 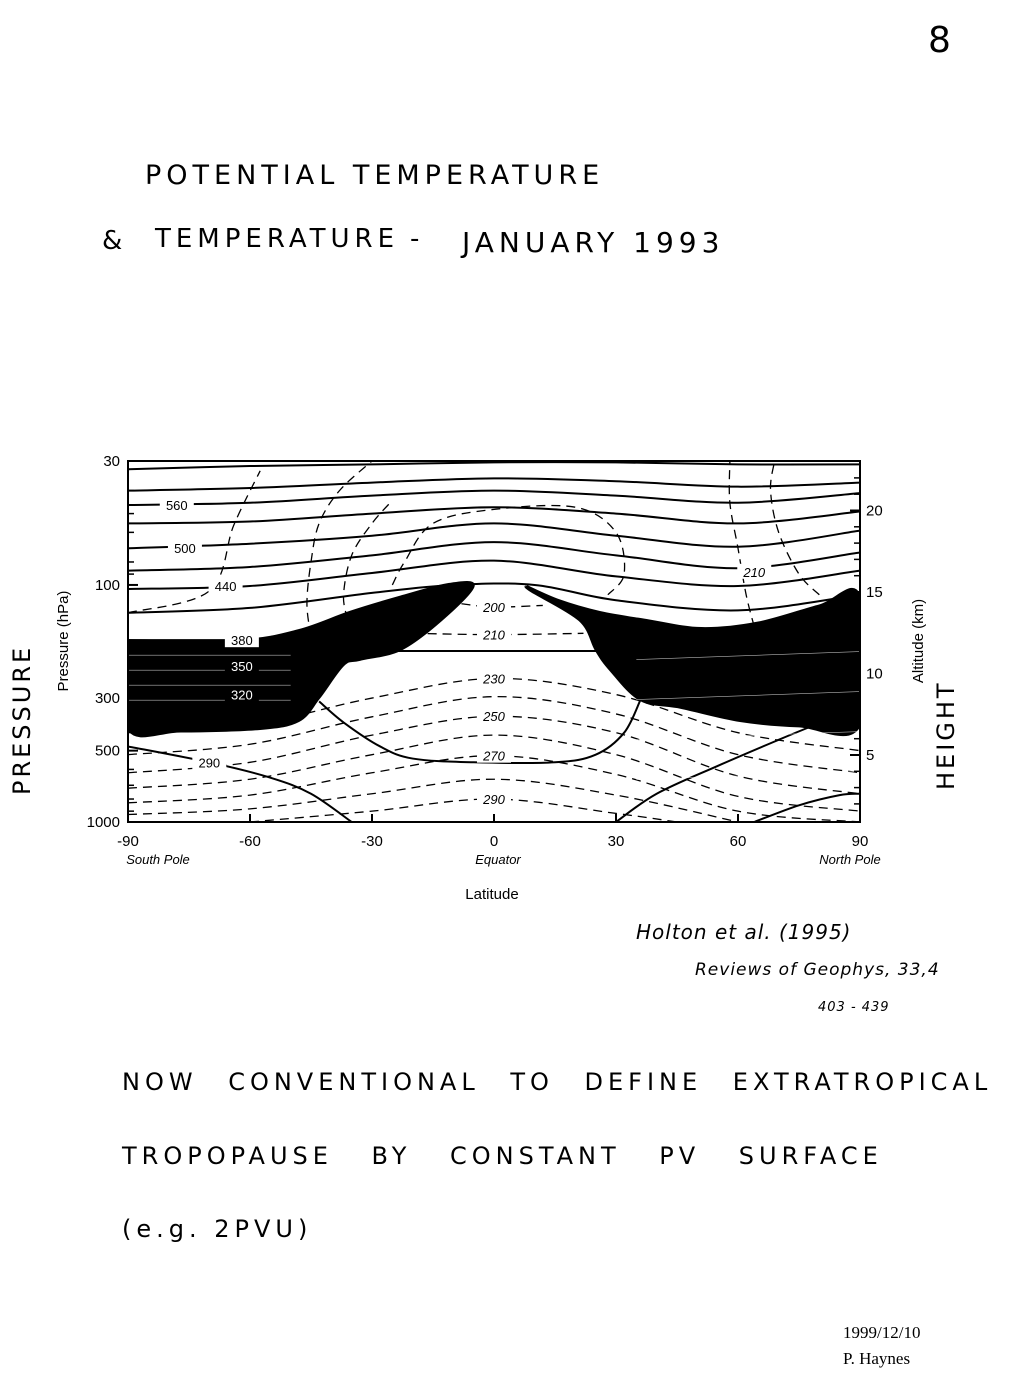 What do you see at coordinates (874, 592) in the screenshot?
I see `altitude-tick-label: 15` at bounding box center [874, 592].